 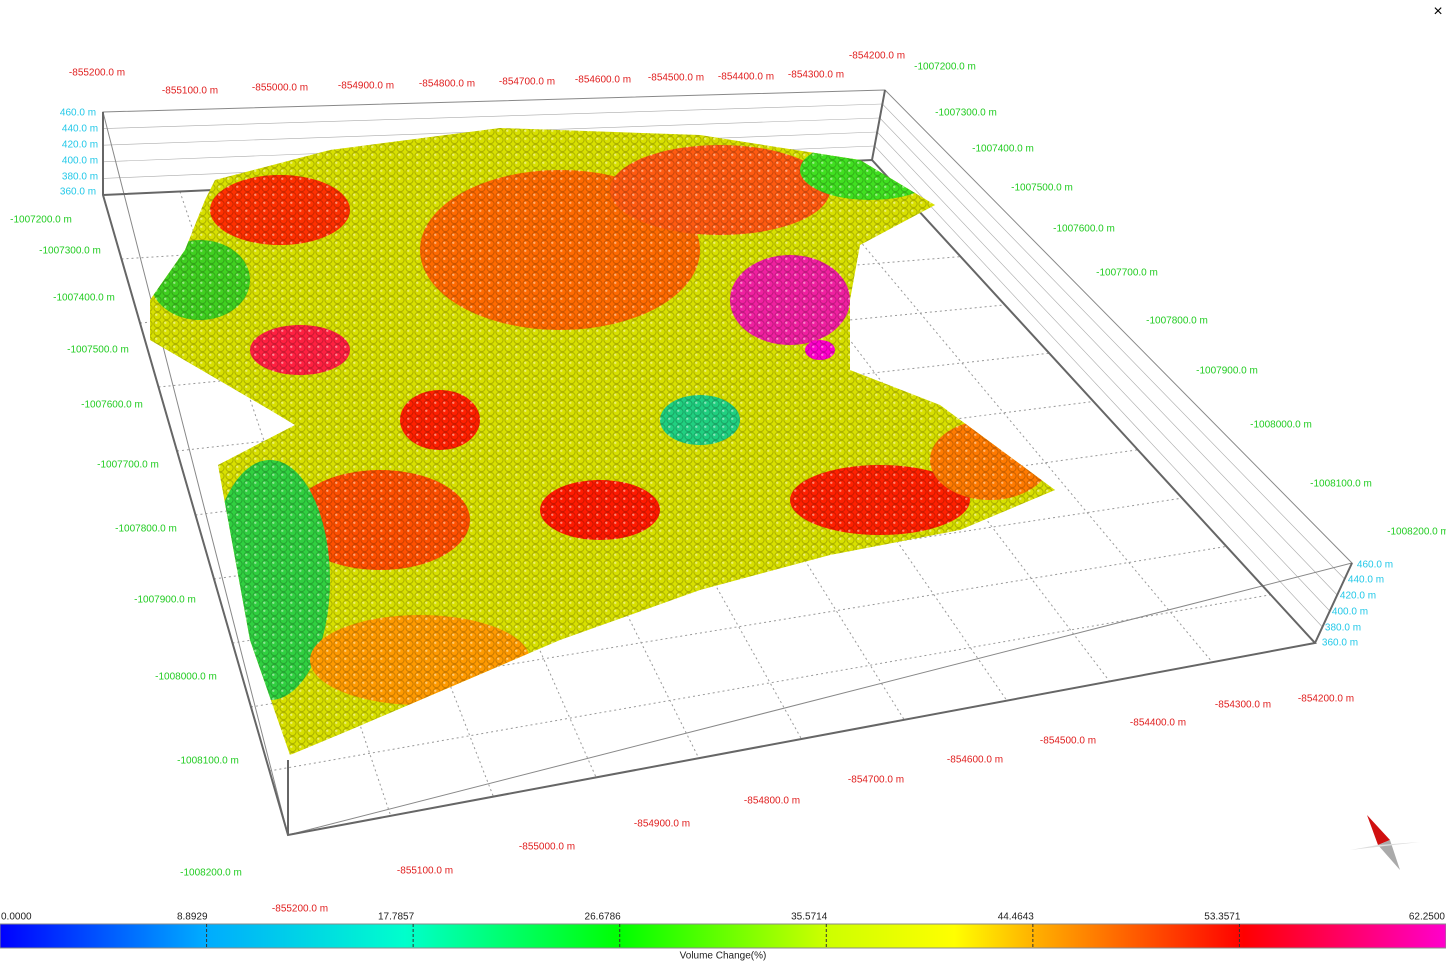 I want to click on colorbar-tick-label: 0.0000, so click(x=16, y=917).